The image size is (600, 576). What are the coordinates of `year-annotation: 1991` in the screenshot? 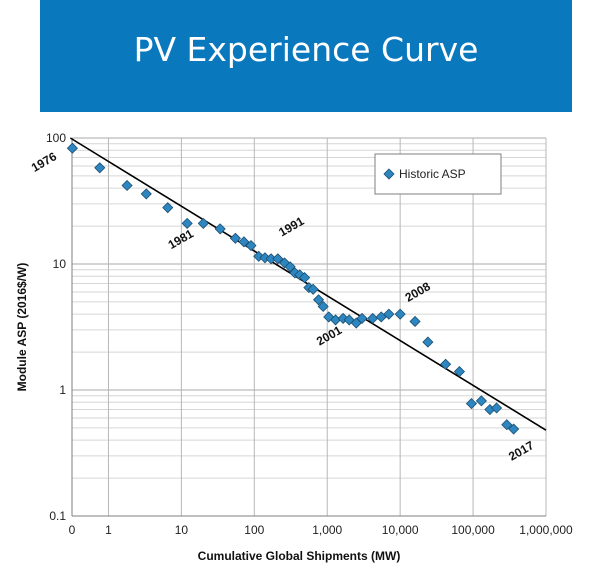 It's located at (291, 227).